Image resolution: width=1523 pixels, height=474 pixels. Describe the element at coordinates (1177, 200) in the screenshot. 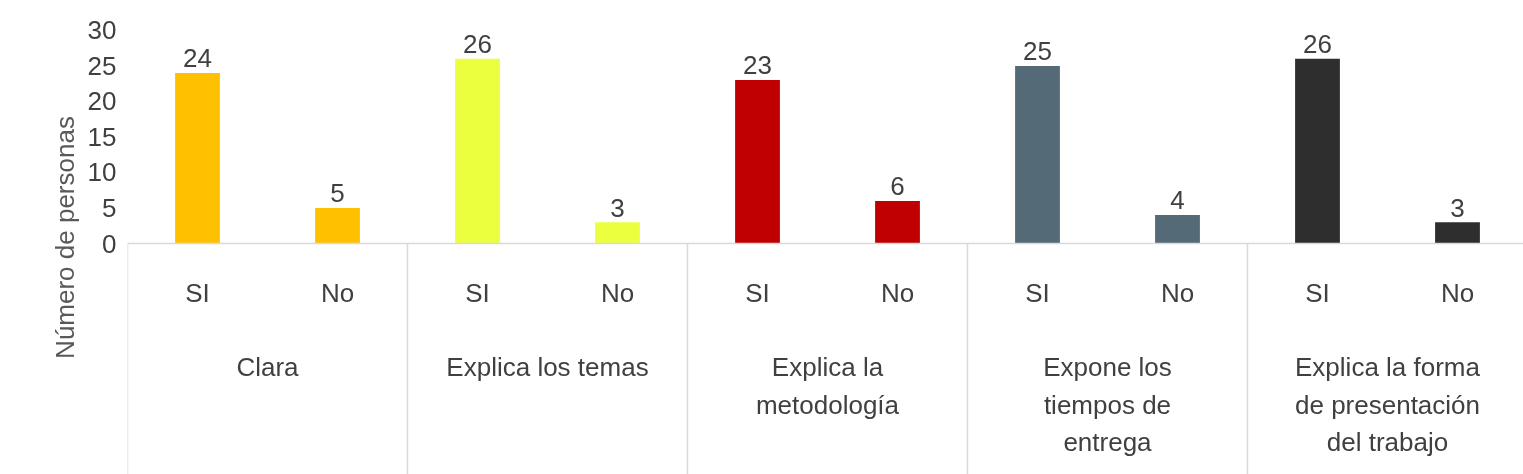

I see `data-label: 4` at that location.